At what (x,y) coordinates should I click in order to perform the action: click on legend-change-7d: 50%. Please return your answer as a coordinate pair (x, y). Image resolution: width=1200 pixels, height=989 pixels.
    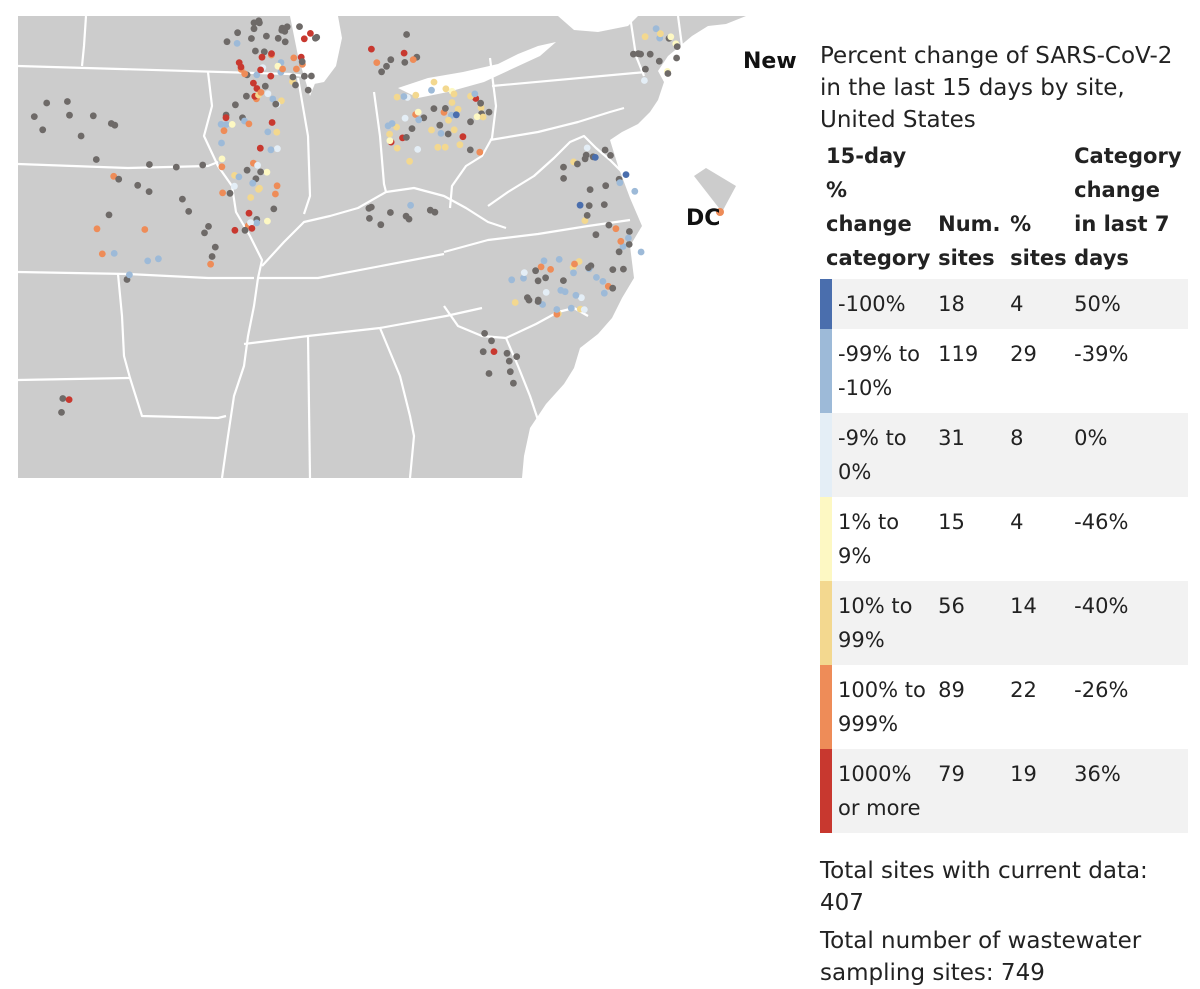
    Looking at the image, I should click on (1128, 304).